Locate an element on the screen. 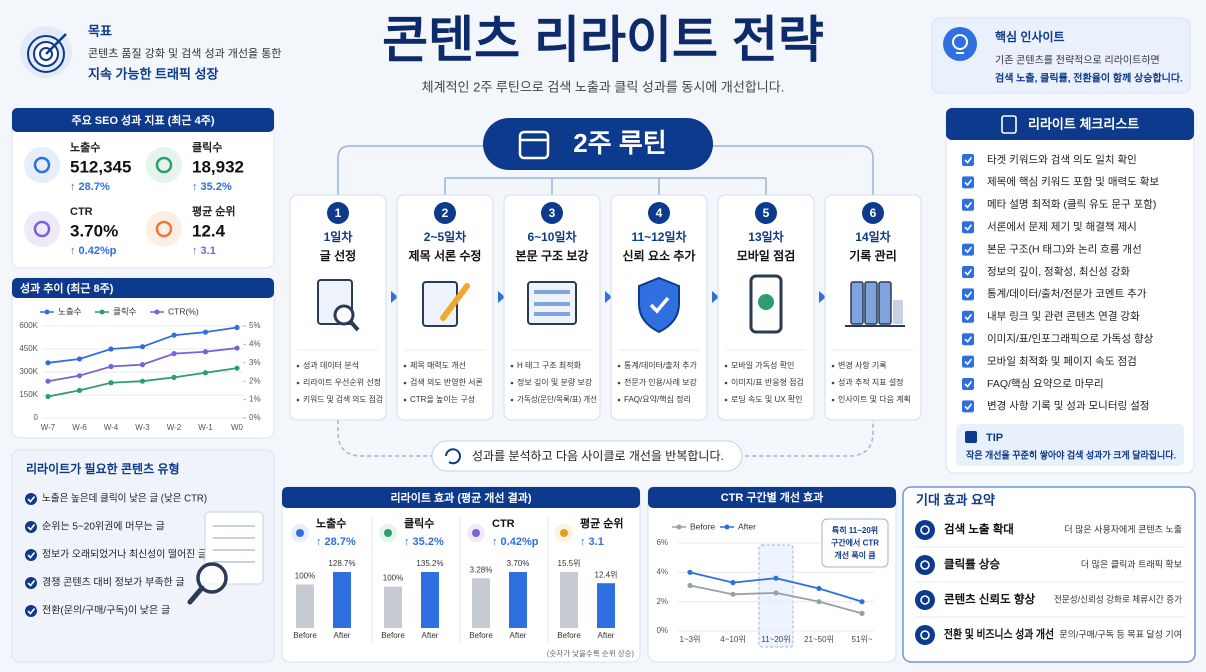 This screenshot has width=1206, height=672. magnifier-handle is located at coordinates (196, 595).